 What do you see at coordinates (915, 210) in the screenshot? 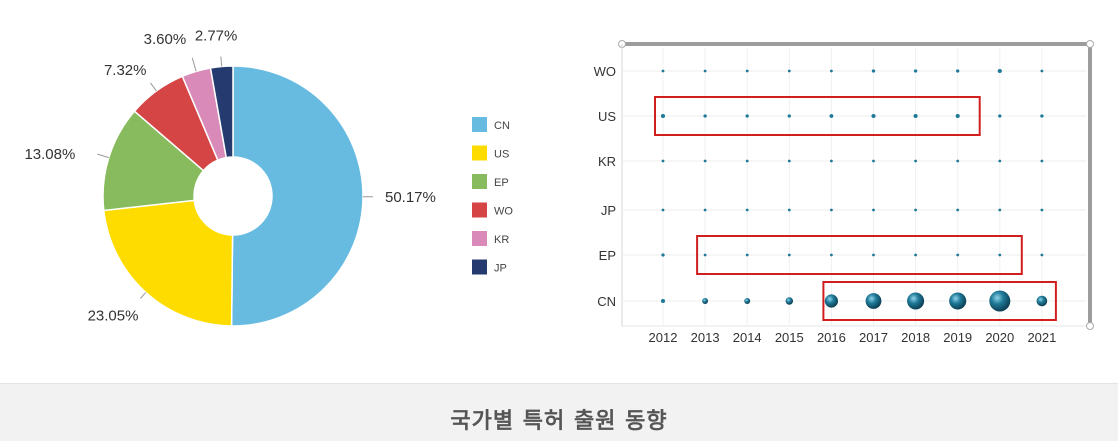
I see `bubble-jp-2018` at bounding box center [915, 210].